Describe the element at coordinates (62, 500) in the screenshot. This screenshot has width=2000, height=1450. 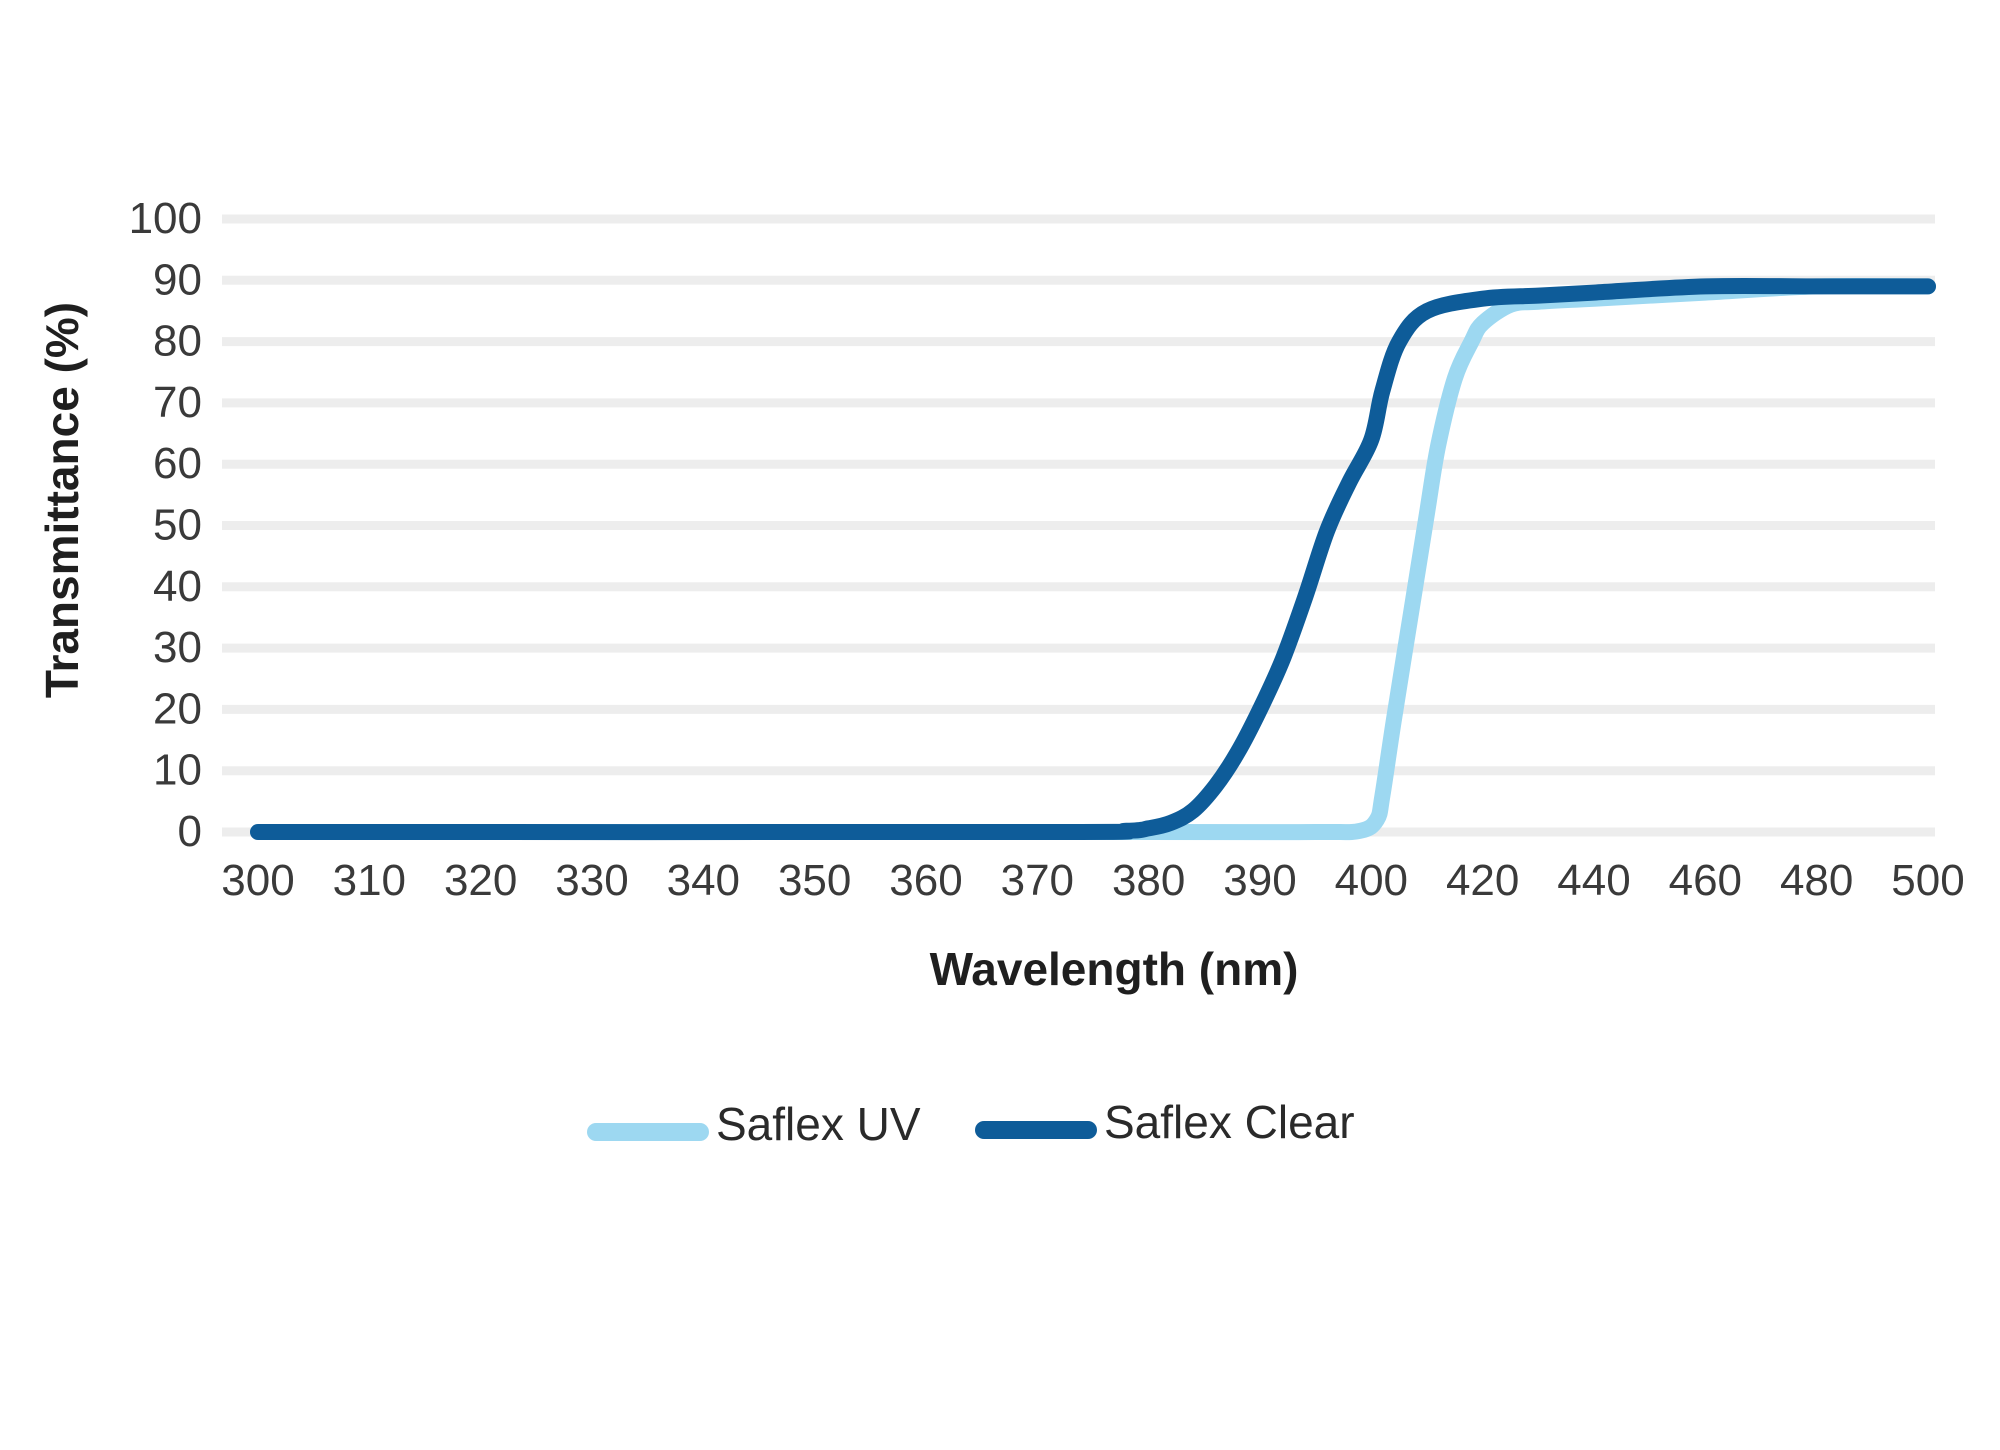
I see `y-axis-title: Transmittance (%)` at that location.